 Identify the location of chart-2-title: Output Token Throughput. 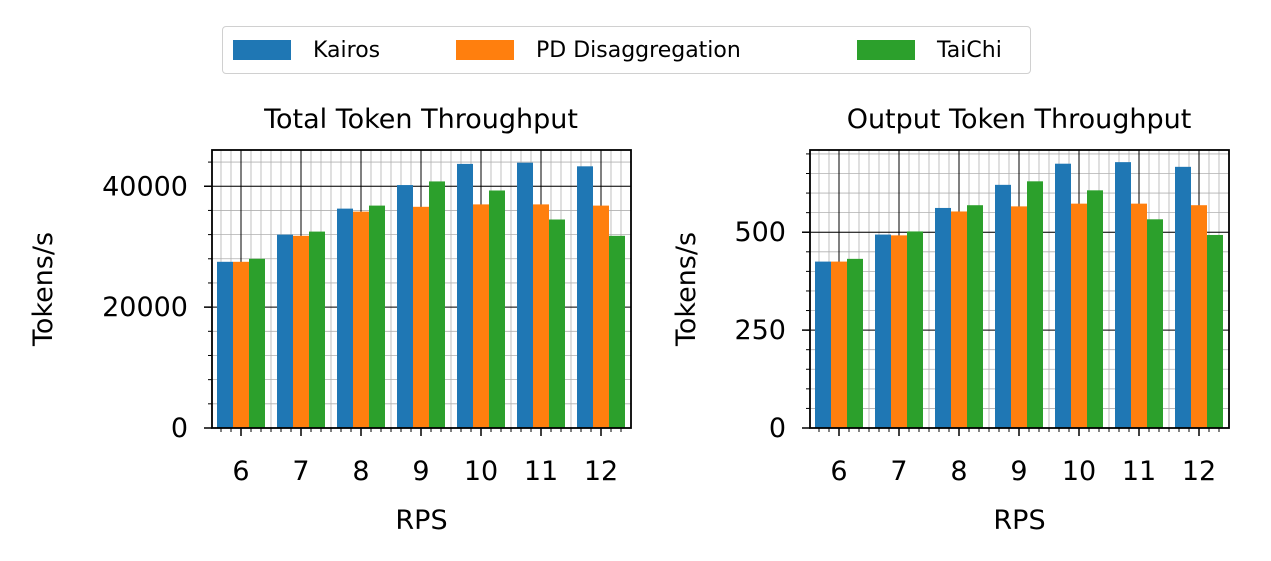
(1019, 119).